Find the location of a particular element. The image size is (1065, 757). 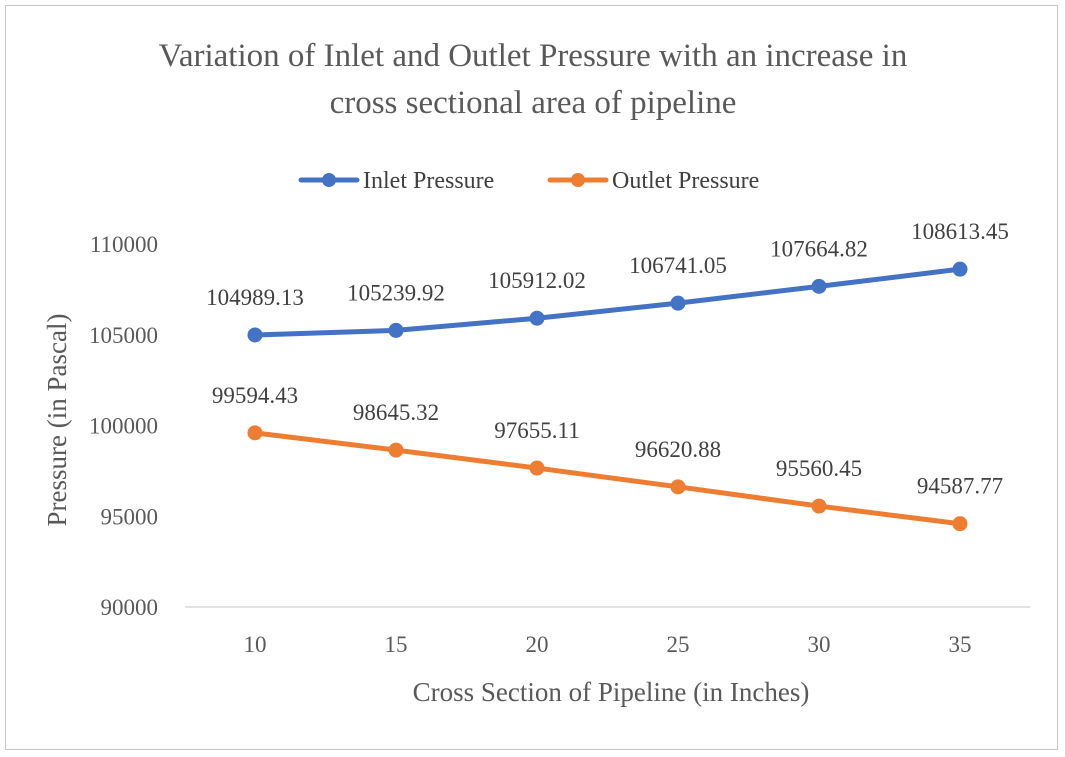

x-tick-label: 35 is located at coordinates (960, 644).